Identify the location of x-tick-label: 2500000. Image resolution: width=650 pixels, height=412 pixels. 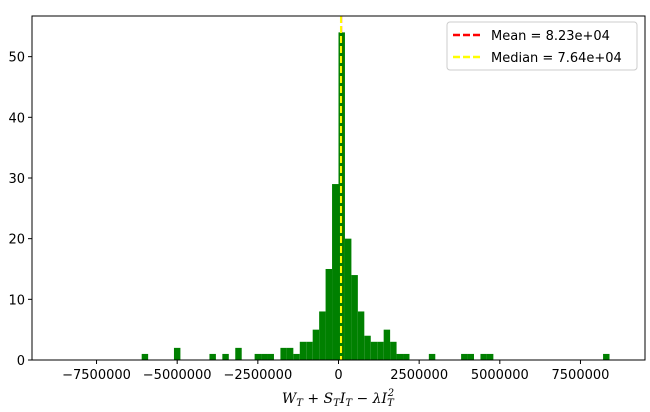
(419, 375).